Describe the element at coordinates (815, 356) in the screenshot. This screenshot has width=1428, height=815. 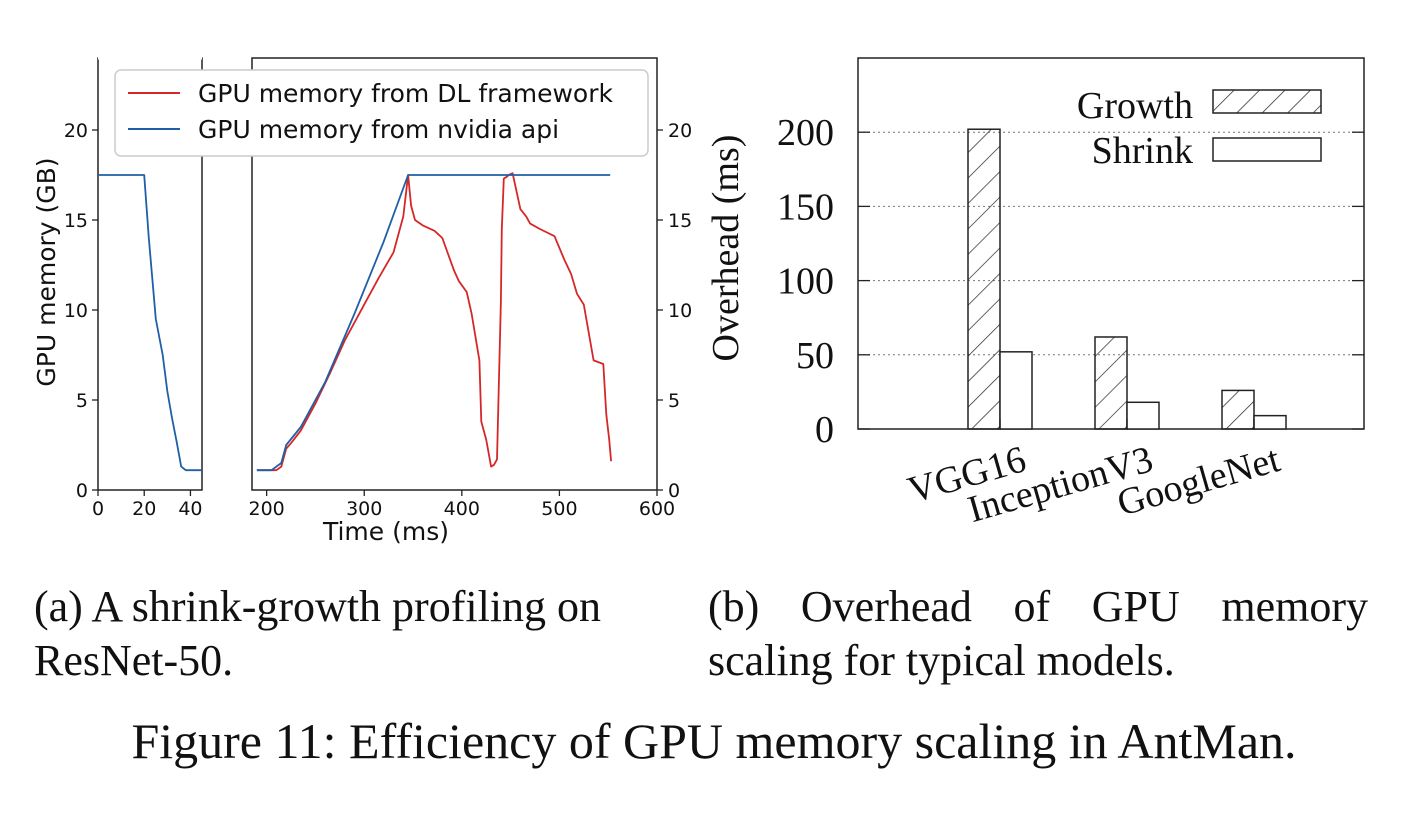
I see `y-tick-label: 50` at that location.